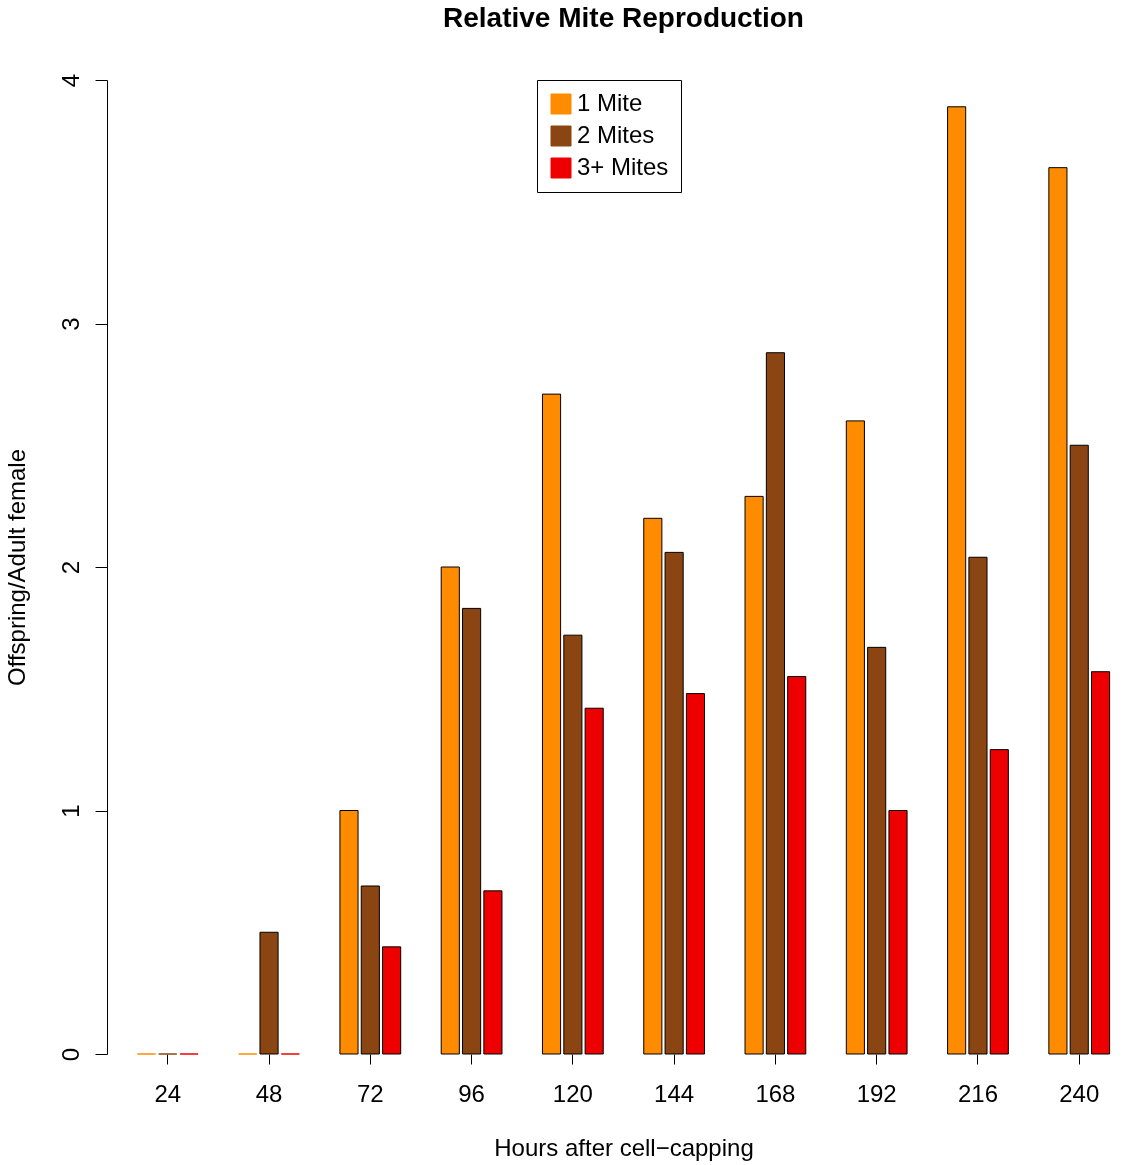 This screenshot has width=1145, height=1165. What do you see at coordinates (70, 1054) in the screenshot?
I see `y-tick-label: 0` at bounding box center [70, 1054].